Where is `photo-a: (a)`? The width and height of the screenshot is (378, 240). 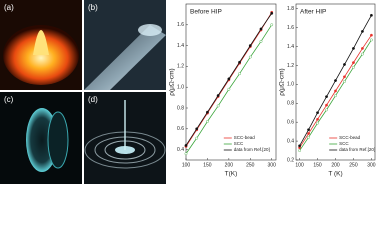
photo-a: (a) is located at coordinates (41, 45).